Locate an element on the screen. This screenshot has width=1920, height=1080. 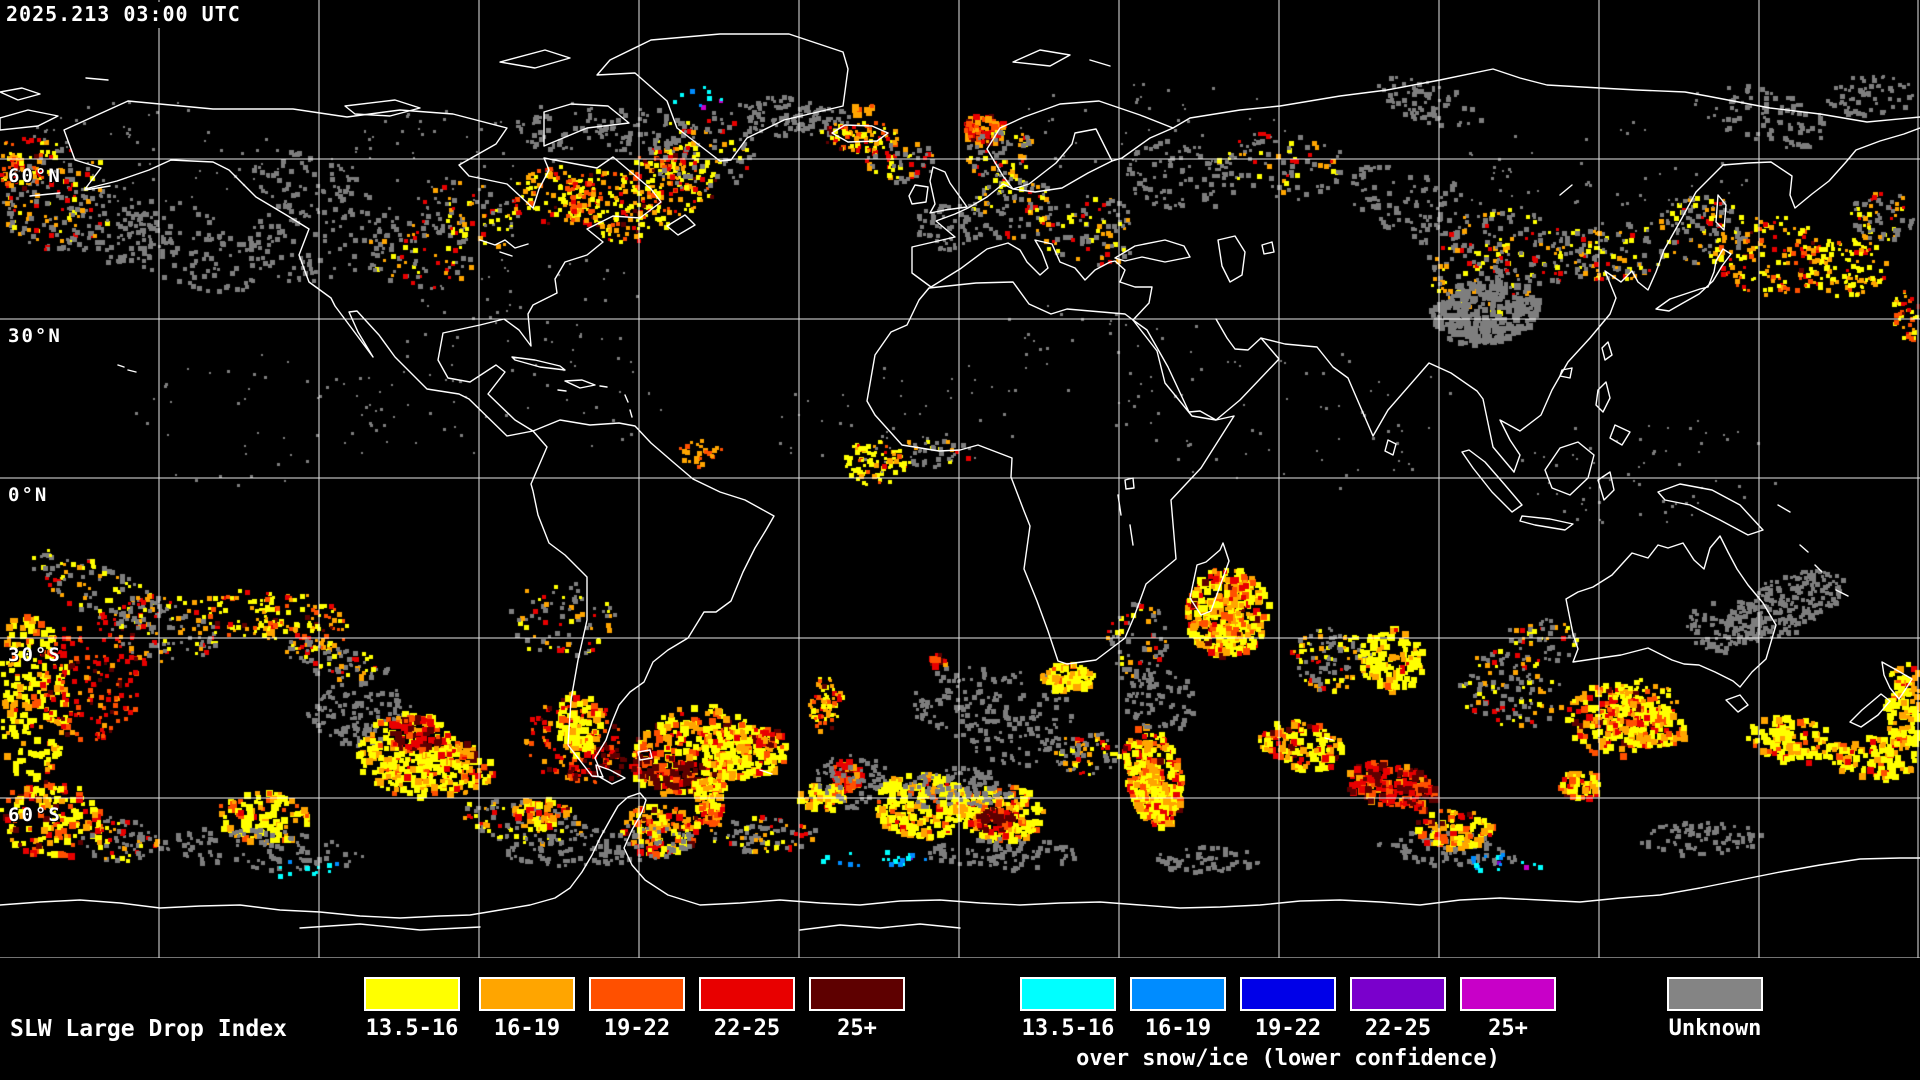
coast-arctic-russia is located at coordinates (1546, 98).